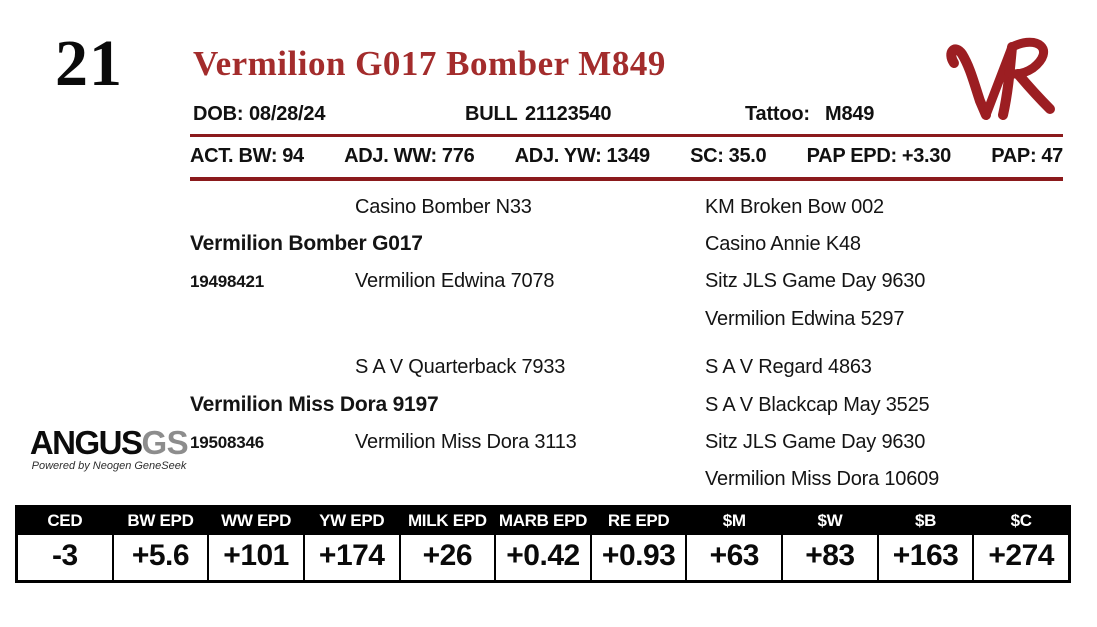 This screenshot has height=627, width=1097. Describe the element at coordinates (351, 557) in the screenshot. I see `epd-value-cell: +174` at that location.